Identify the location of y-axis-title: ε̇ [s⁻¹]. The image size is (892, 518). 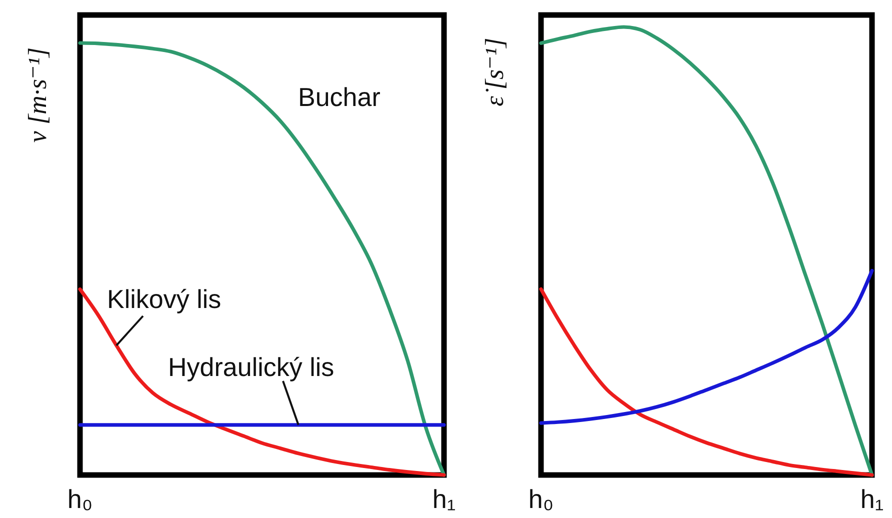
(494, 72).